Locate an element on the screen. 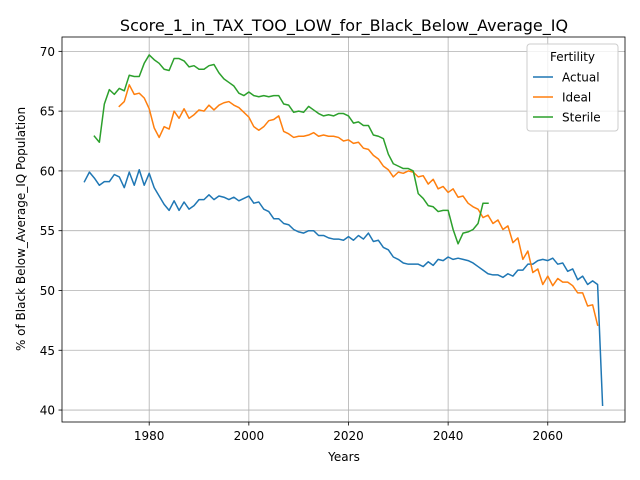 The image size is (640, 480). y-tick-label: 50 is located at coordinates (47, 291).